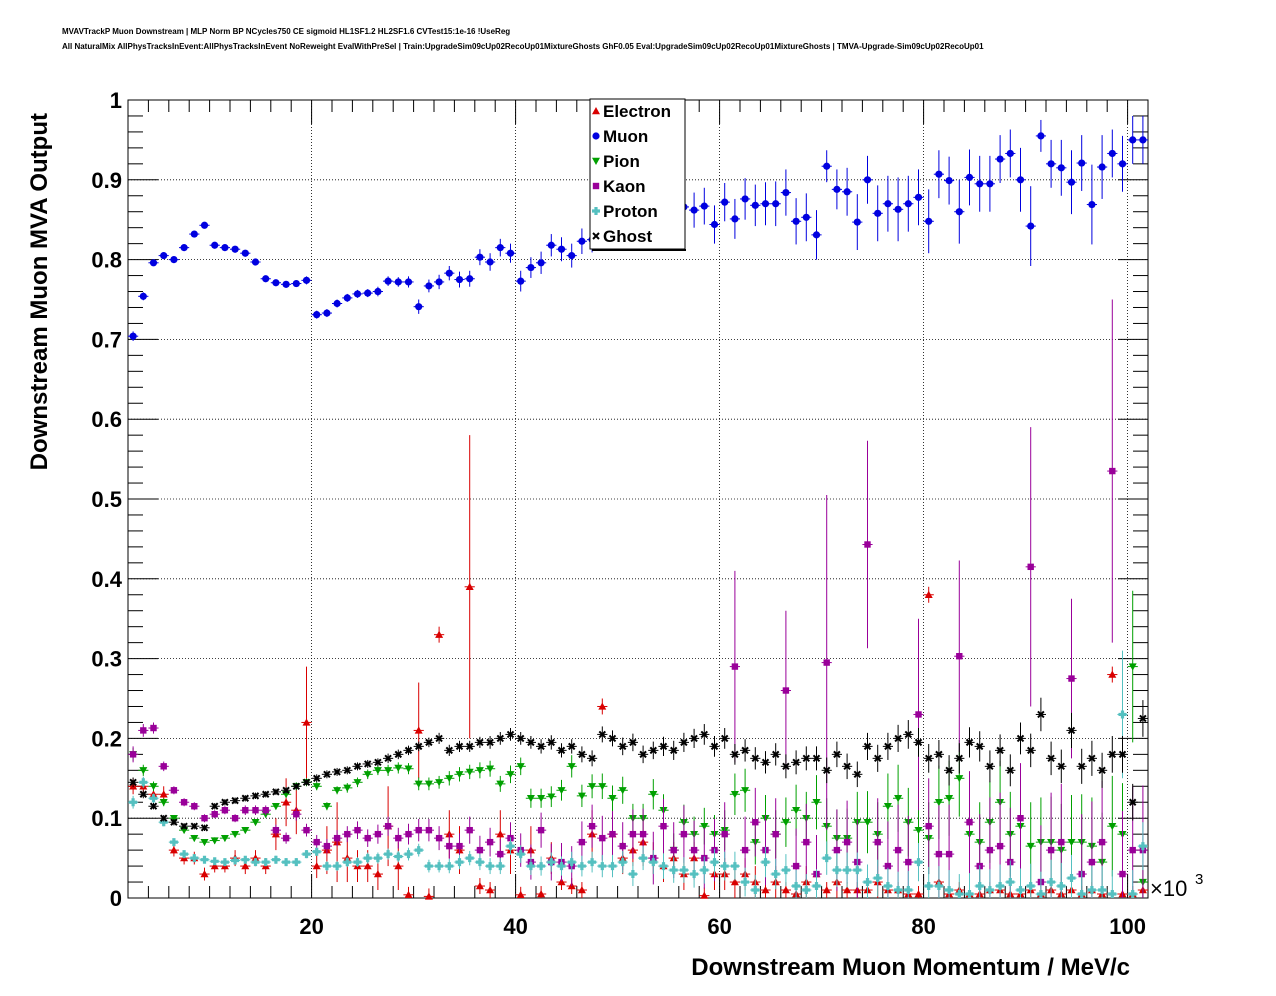  What do you see at coordinates (106, 579) in the screenshot?
I see `y-tick-label: 0.4` at bounding box center [106, 579].